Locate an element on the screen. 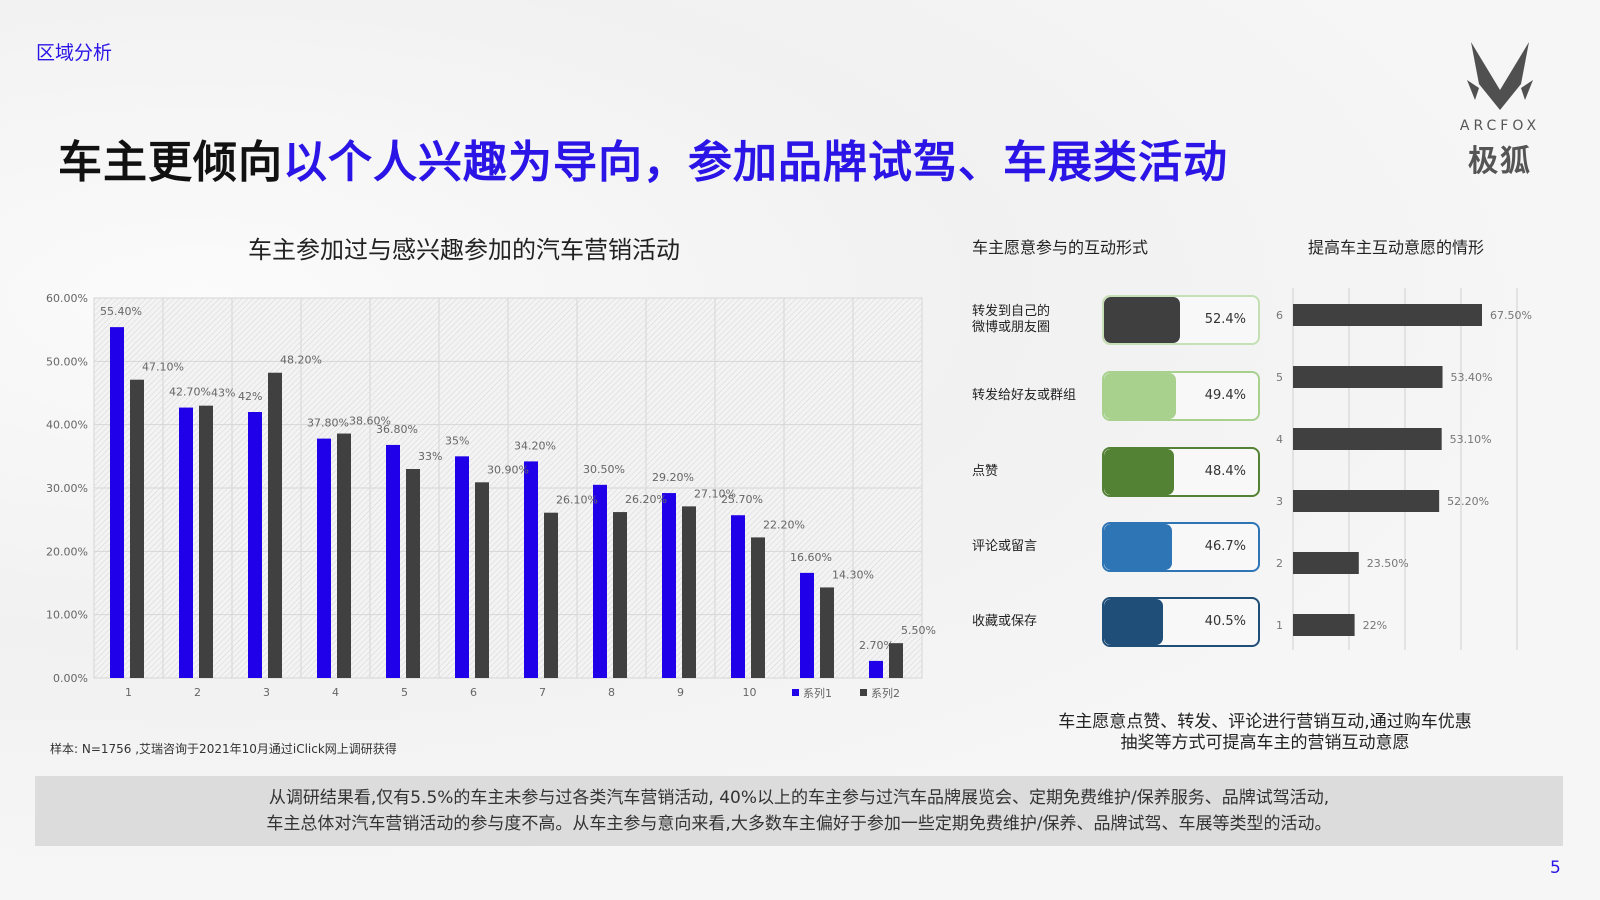 This screenshot has height=900, width=1600. x-tick-label: 7 is located at coordinates (542, 692).